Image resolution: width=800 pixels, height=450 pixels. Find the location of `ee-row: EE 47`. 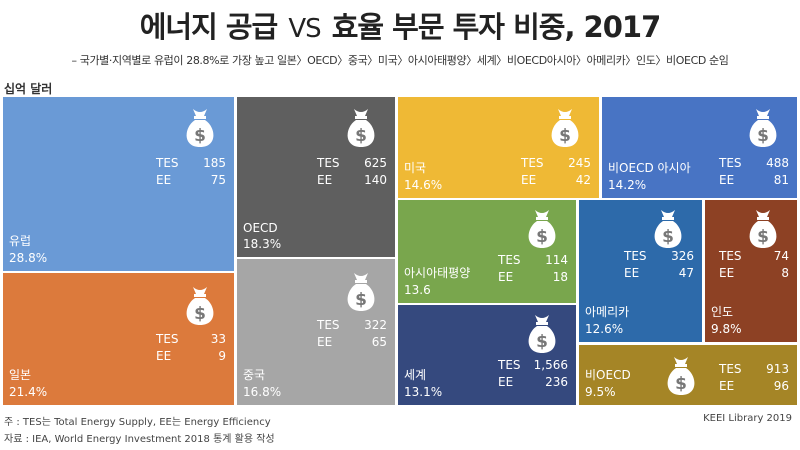

ee-row: EE 47 is located at coordinates (659, 273).